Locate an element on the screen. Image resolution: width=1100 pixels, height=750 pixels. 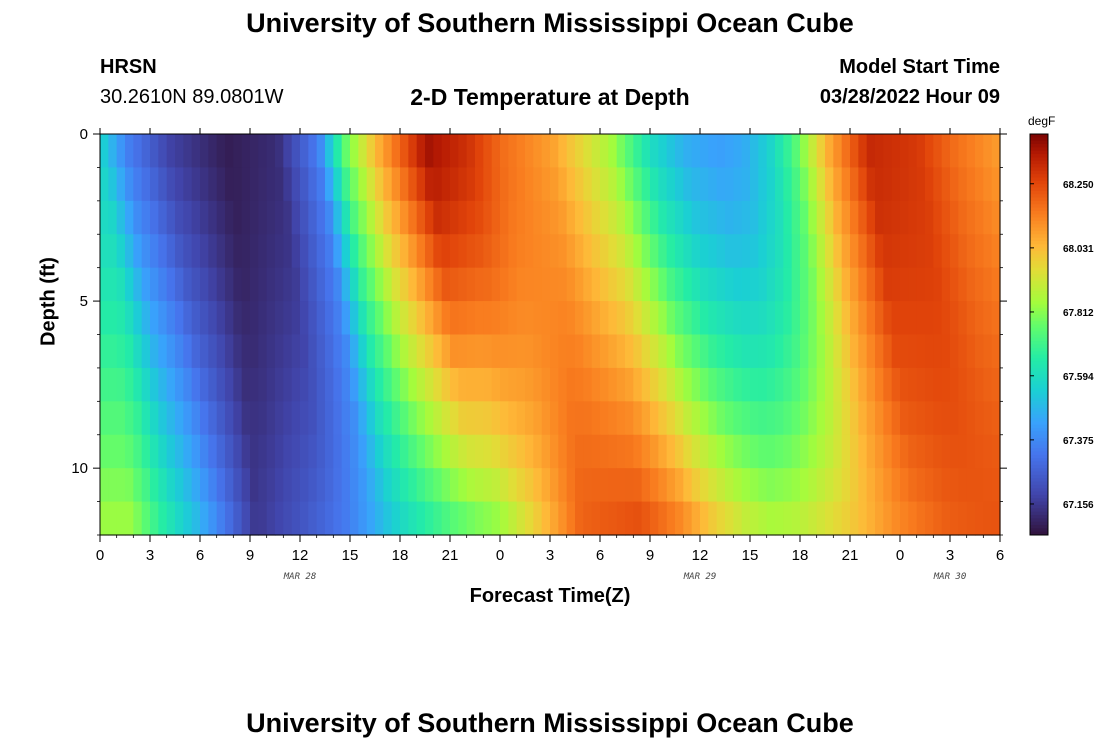
date-label: MAR 29 is located at coordinates (700, 577).